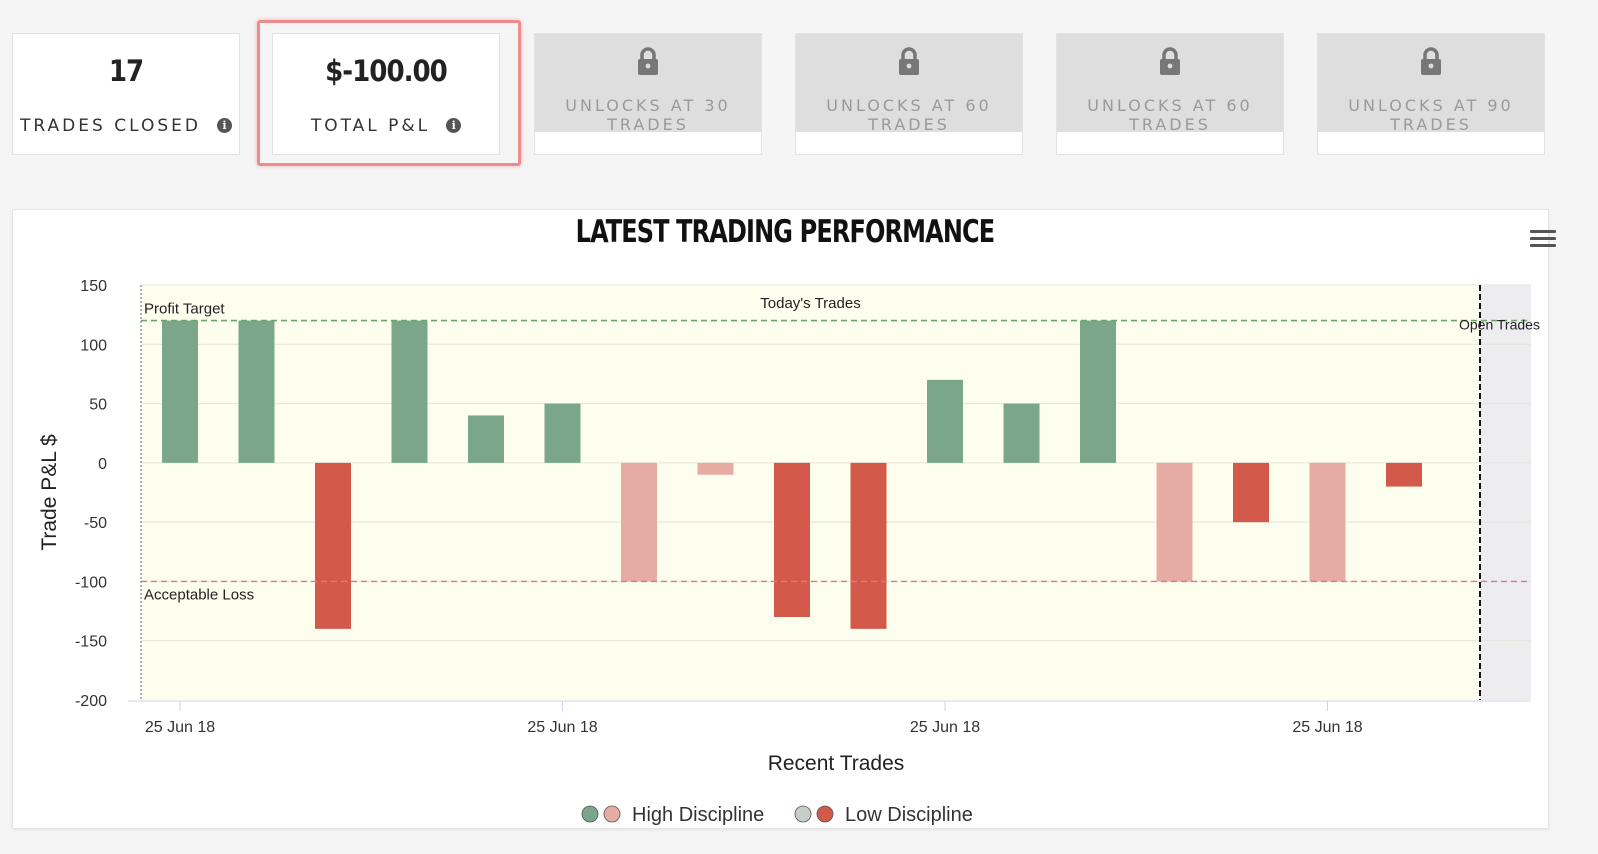 Image resolution: width=1598 pixels, height=854 pixels. What do you see at coordinates (1431, 115) in the screenshot?
I see `locked-card-label: UNLOCKS AT 90 TRADES` at bounding box center [1431, 115].